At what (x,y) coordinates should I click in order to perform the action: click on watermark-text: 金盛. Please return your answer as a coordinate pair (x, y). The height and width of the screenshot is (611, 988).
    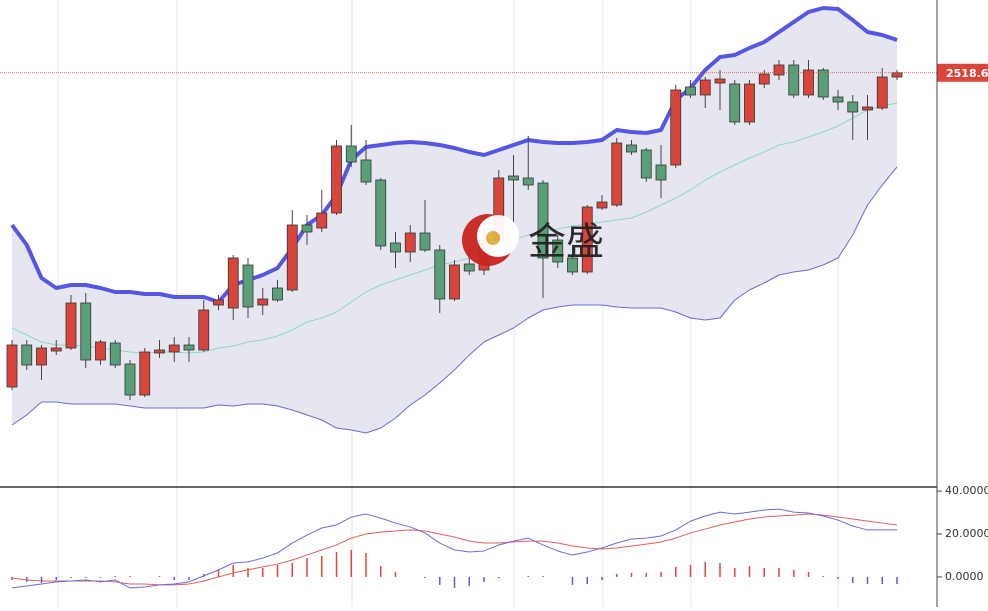
    Looking at the image, I should click on (566, 242).